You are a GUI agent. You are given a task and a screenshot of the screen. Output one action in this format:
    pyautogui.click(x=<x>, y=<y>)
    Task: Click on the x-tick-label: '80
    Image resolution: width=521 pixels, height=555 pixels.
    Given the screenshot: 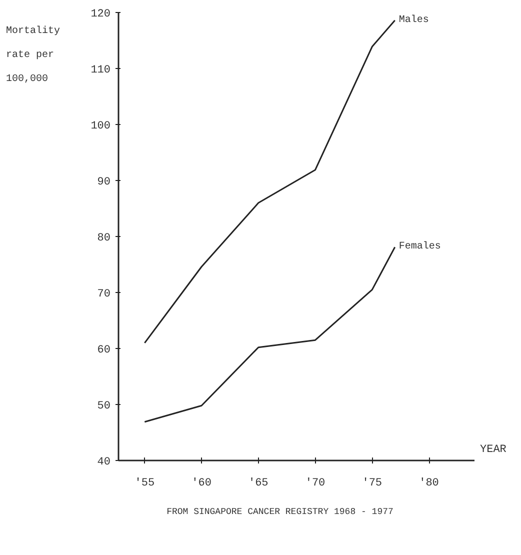 What is the action you would take?
    pyautogui.click(x=429, y=484)
    